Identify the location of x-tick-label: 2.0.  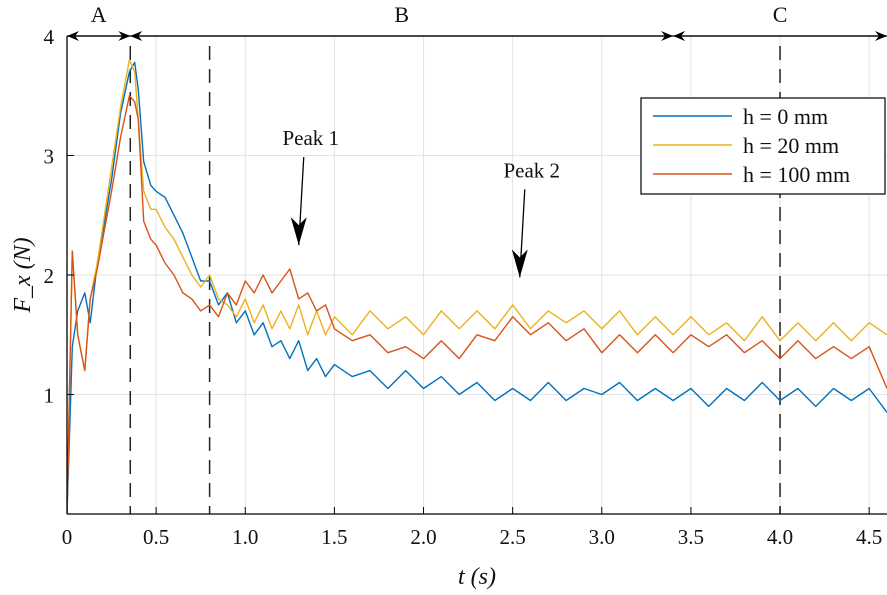
(423, 537).